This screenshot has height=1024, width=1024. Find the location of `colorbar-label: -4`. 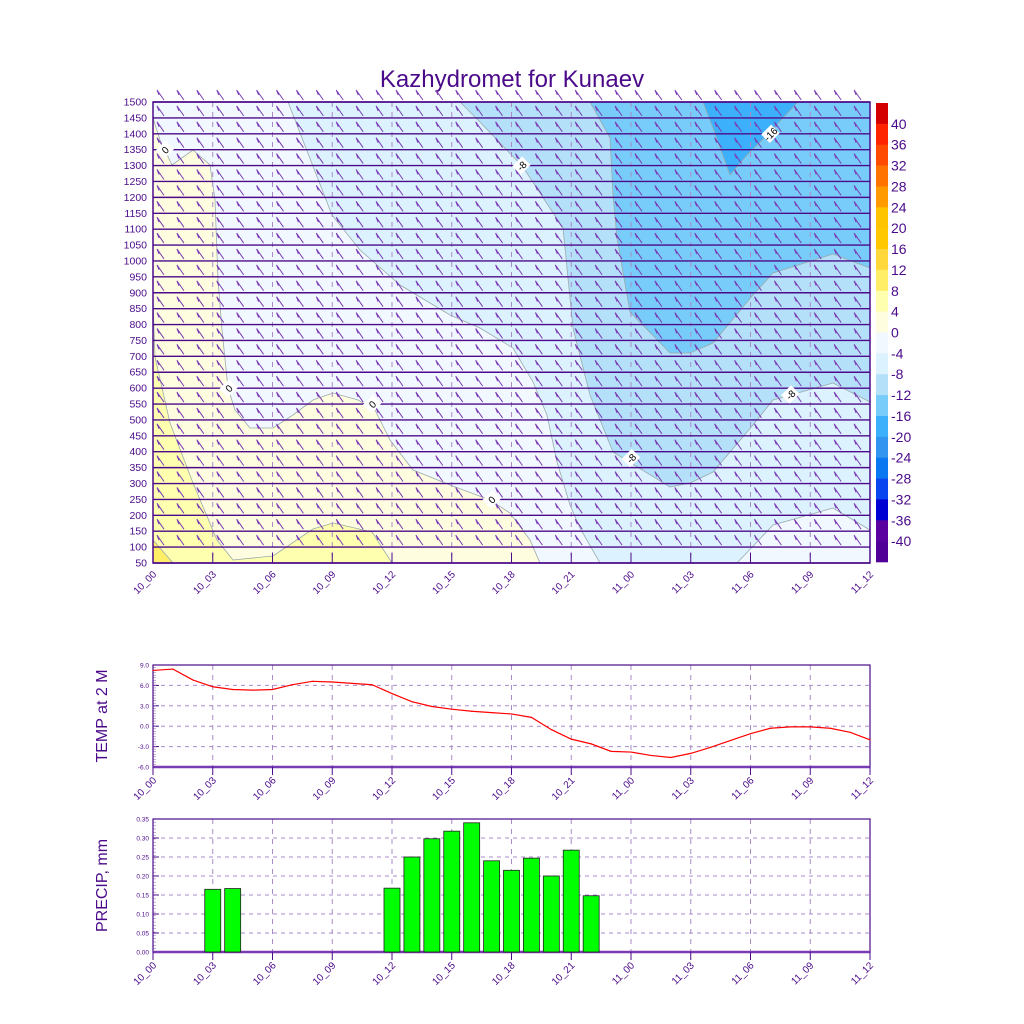

colorbar-label: -4 is located at coordinates (897, 353).